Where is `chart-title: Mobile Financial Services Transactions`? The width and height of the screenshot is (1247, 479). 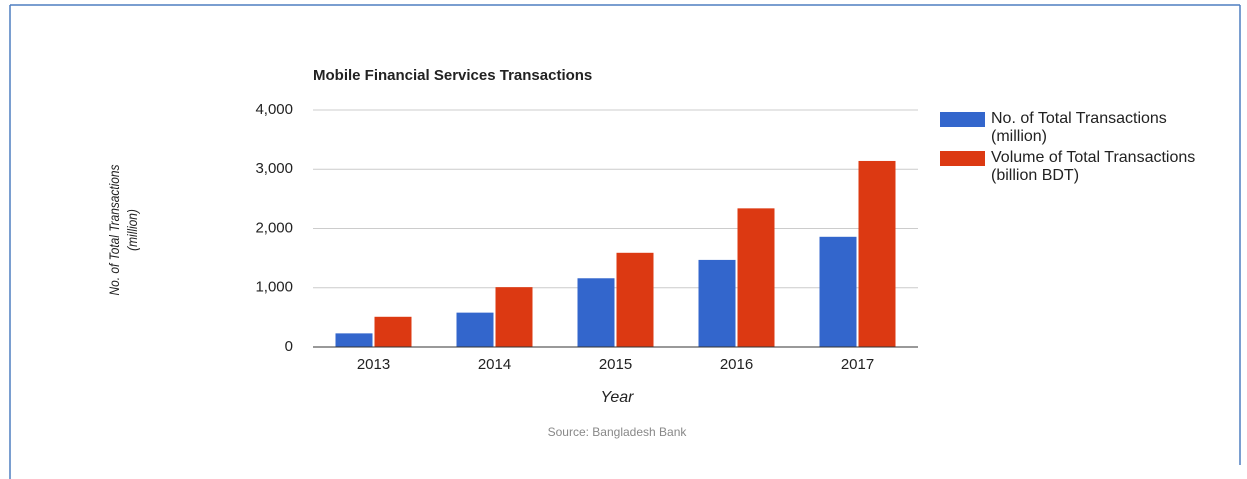
chart-title: Mobile Financial Services Transactions is located at coordinates (452, 75).